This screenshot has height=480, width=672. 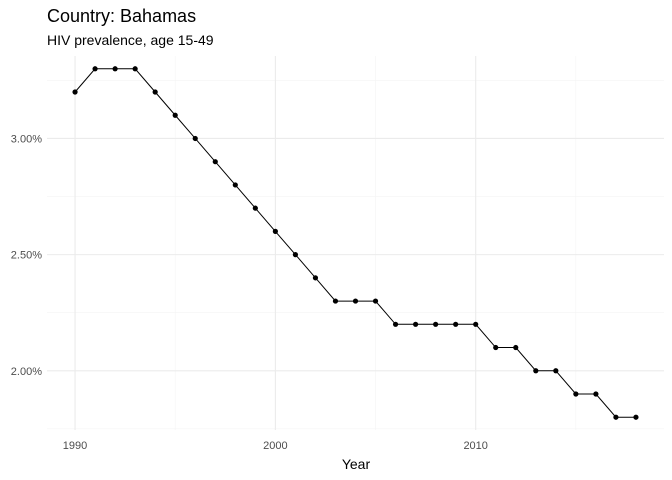 What do you see at coordinates (475, 446) in the screenshot?
I see `x-tick-label: 2010` at bounding box center [475, 446].